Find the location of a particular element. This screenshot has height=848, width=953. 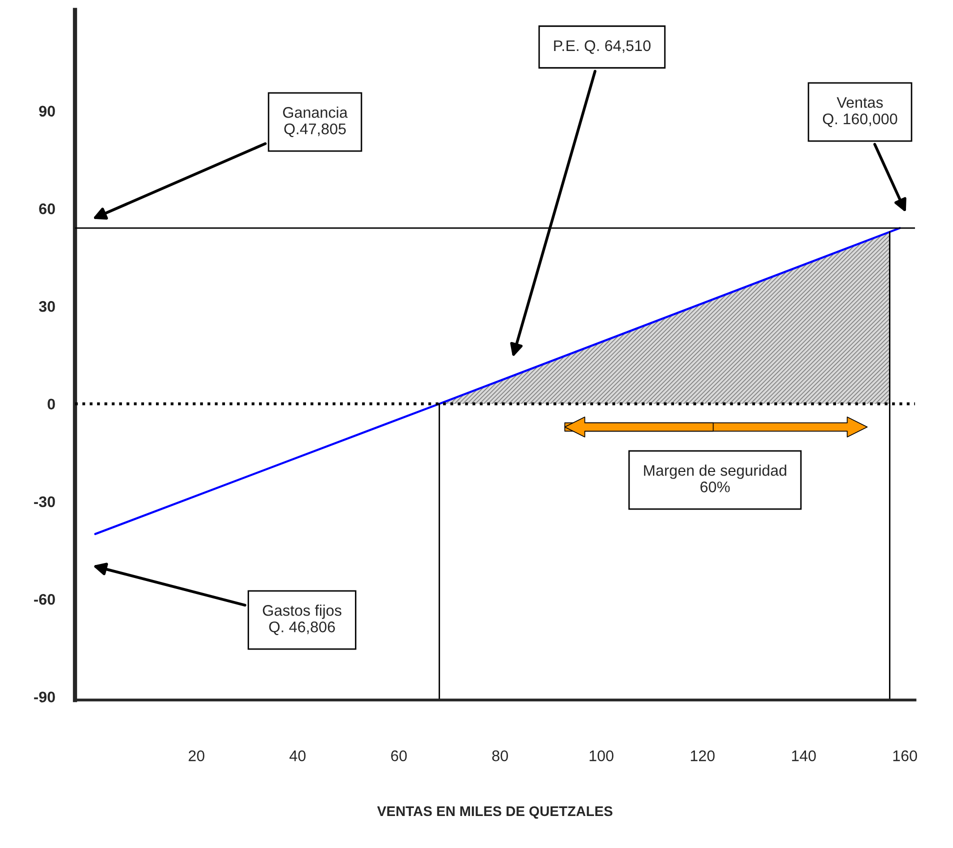

annotation: Ganancia Q.47,805 is located at coordinates (315, 122).